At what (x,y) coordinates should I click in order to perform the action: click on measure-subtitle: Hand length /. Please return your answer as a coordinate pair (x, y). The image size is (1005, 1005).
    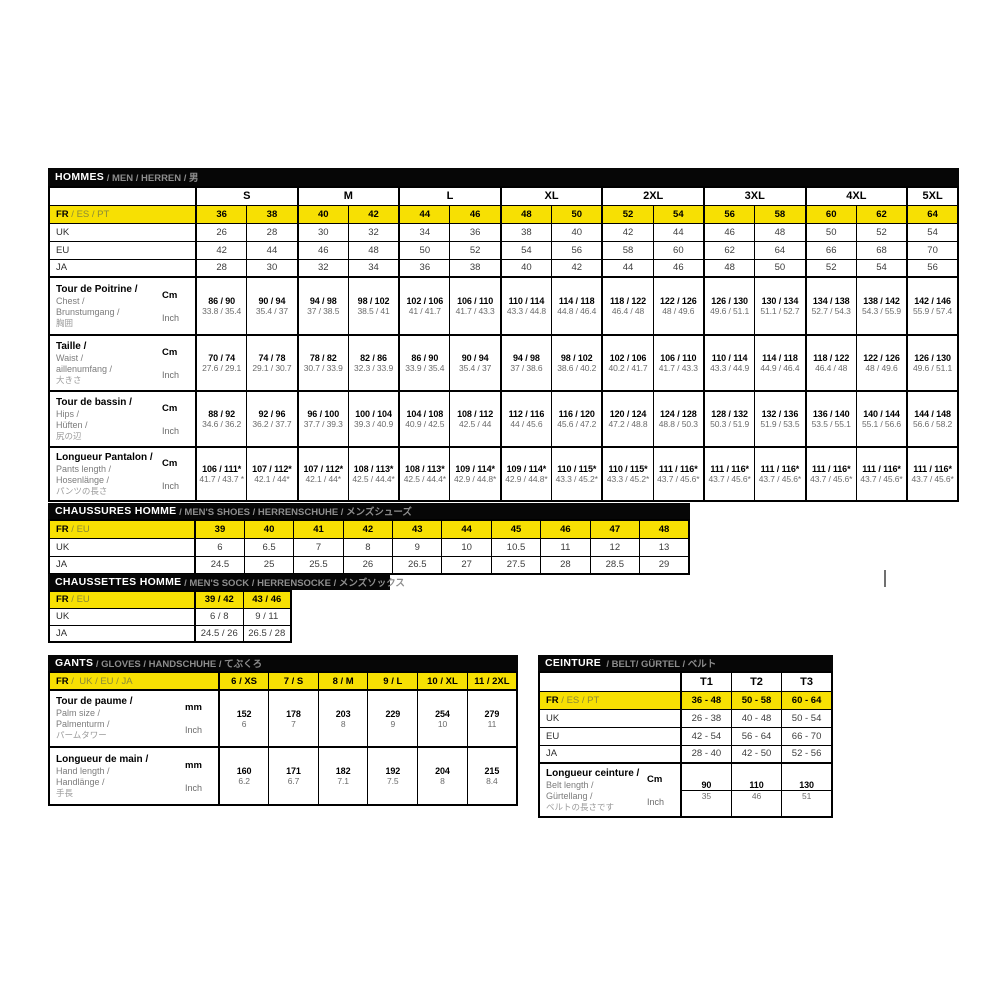
    Looking at the image, I should click on (83, 770).